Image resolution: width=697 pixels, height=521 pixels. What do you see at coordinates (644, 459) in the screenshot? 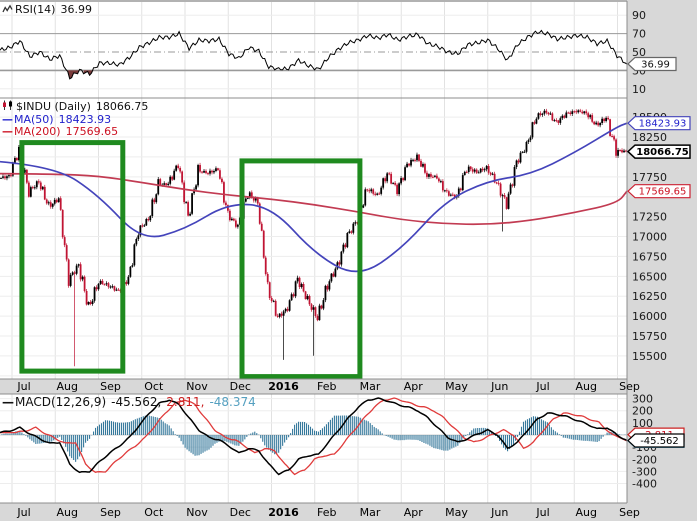
I see `axis-label: -200` at bounding box center [644, 459].